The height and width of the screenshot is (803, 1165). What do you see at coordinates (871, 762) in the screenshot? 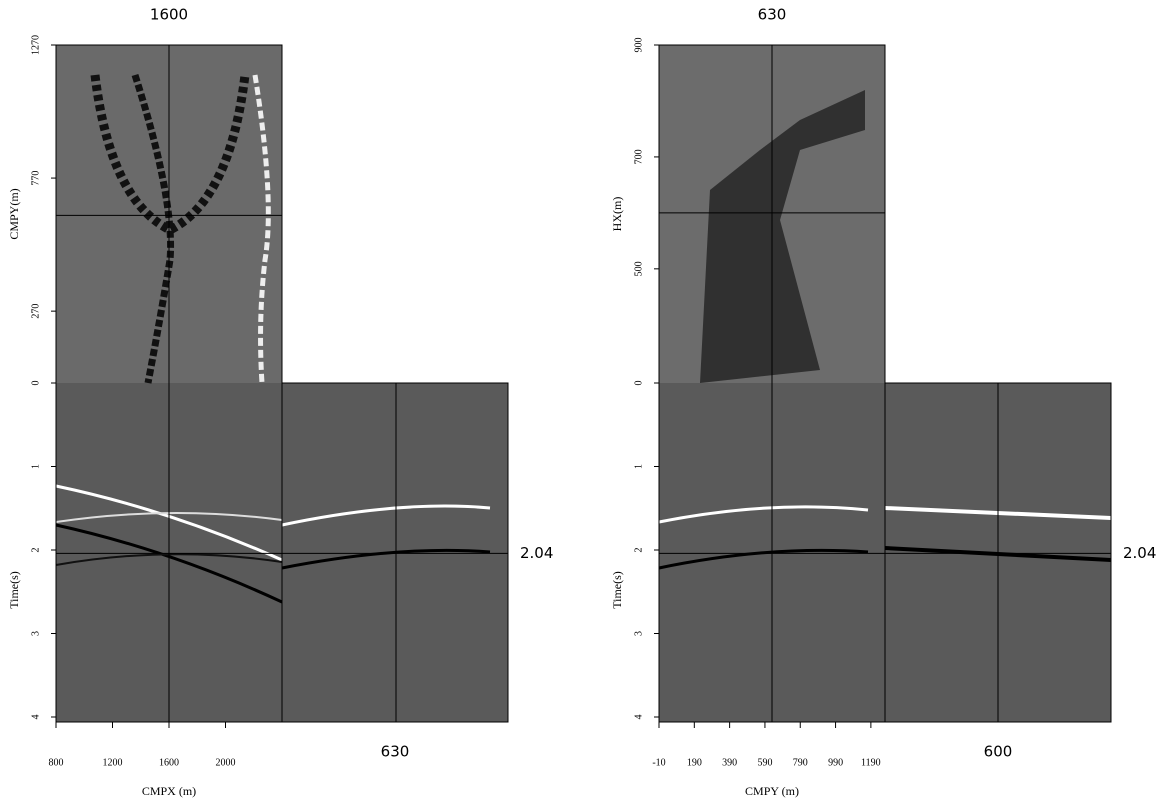
I see `x-tick-label: 1190` at bounding box center [871, 762].